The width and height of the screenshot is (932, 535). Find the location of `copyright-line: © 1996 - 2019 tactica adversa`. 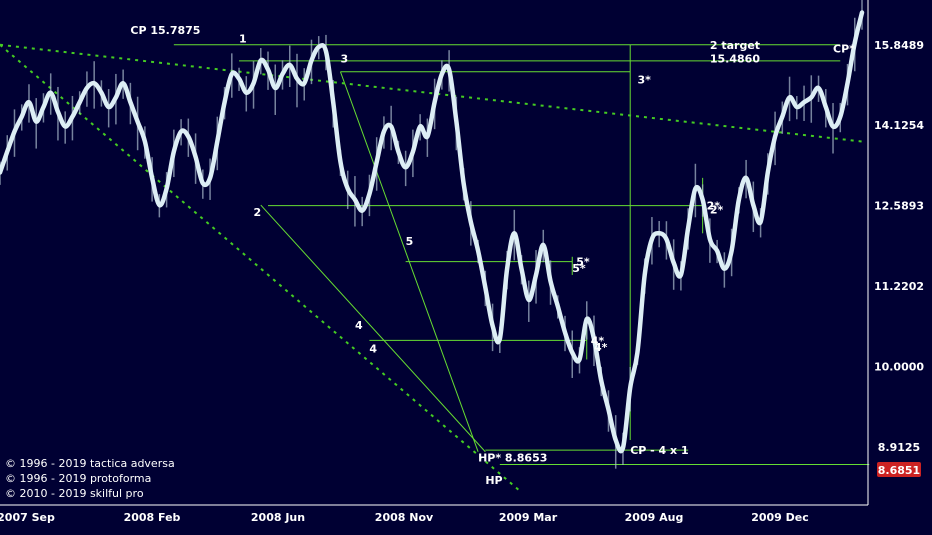

copyright-line: © 1996 - 2019 tactica adversa is located at coordinates (90, 463).